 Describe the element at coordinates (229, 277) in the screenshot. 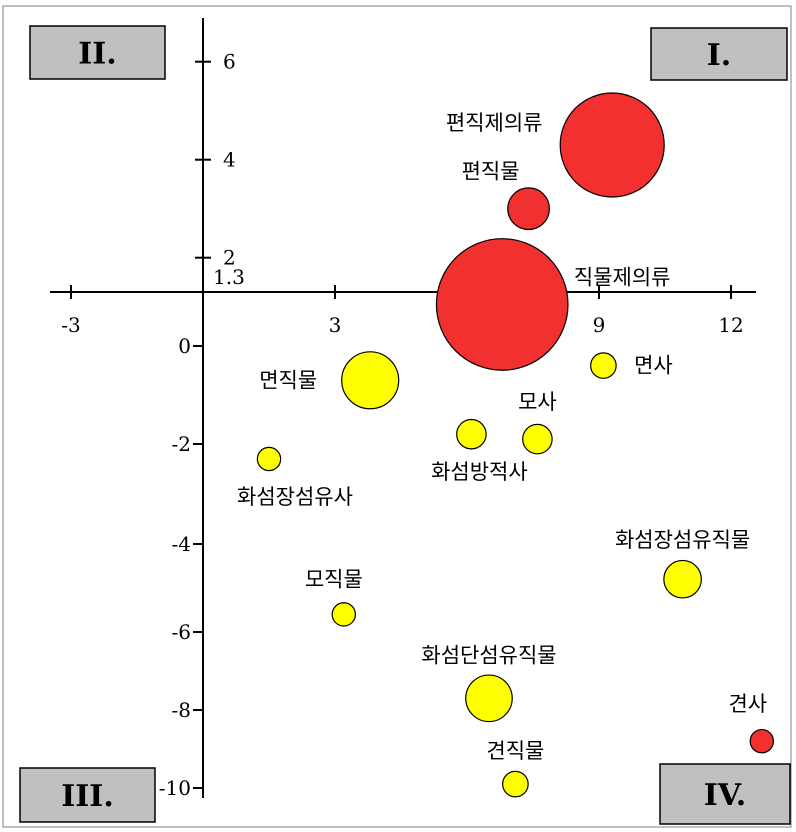

I see `axis-cross-label: 1.3` at that location.